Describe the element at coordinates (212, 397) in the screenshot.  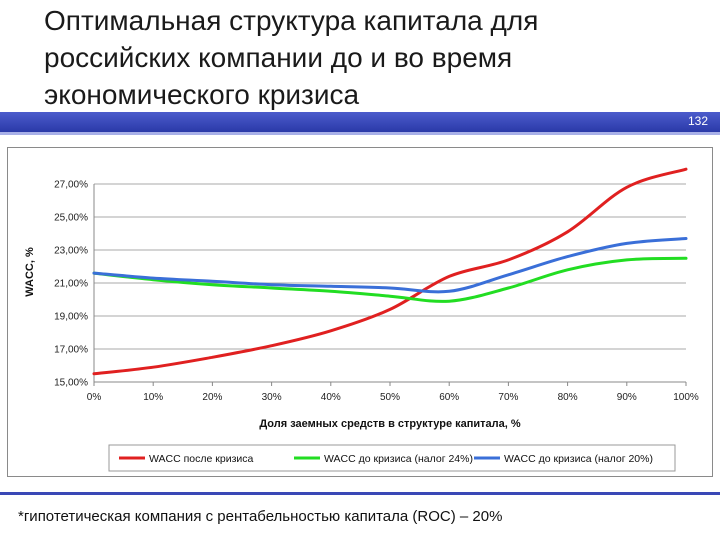
I see `x-tick-label: 20%` at that location.